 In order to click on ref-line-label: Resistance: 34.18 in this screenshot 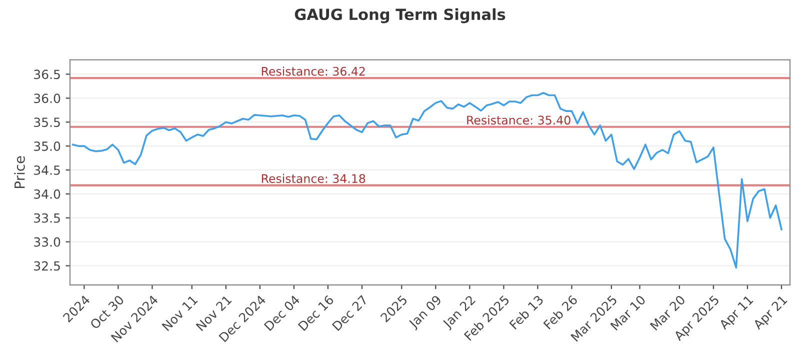, I will do `click(314, 179)`.